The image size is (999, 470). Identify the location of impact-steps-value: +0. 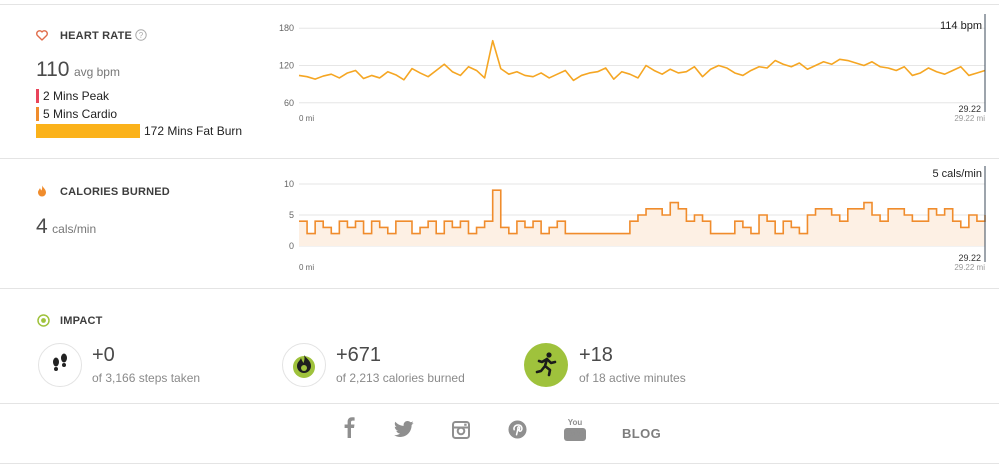
(103, 355).